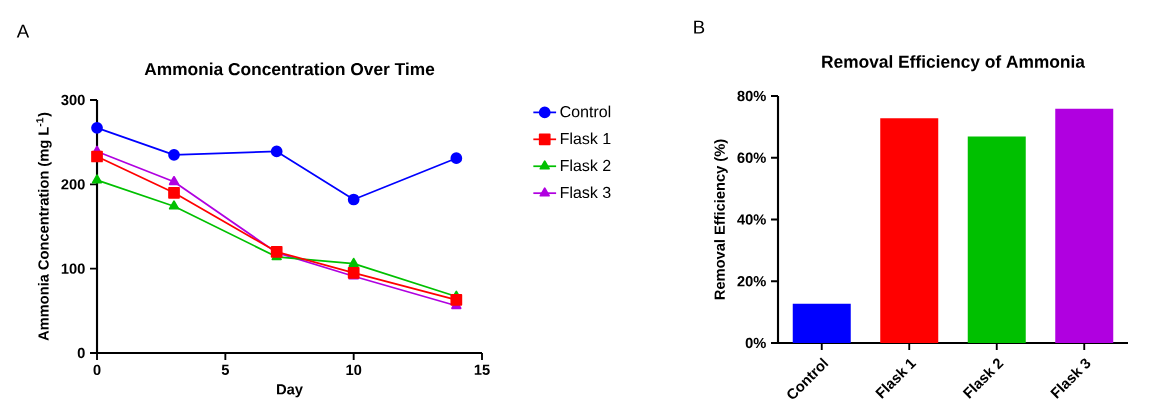  I want to click on x-tick-label: 5, so click(225, 369).